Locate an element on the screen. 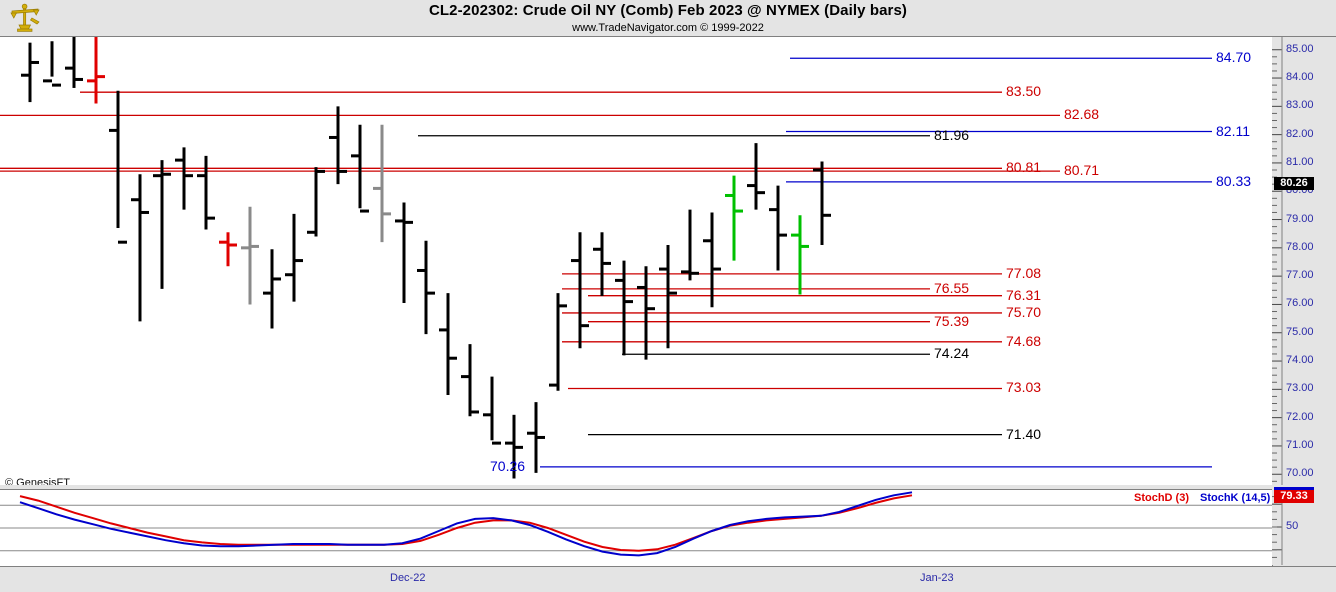 The width and height of the screenshot is (1336, 592). time-axis-label: Jan-23 is located at coordinates (937, 578).